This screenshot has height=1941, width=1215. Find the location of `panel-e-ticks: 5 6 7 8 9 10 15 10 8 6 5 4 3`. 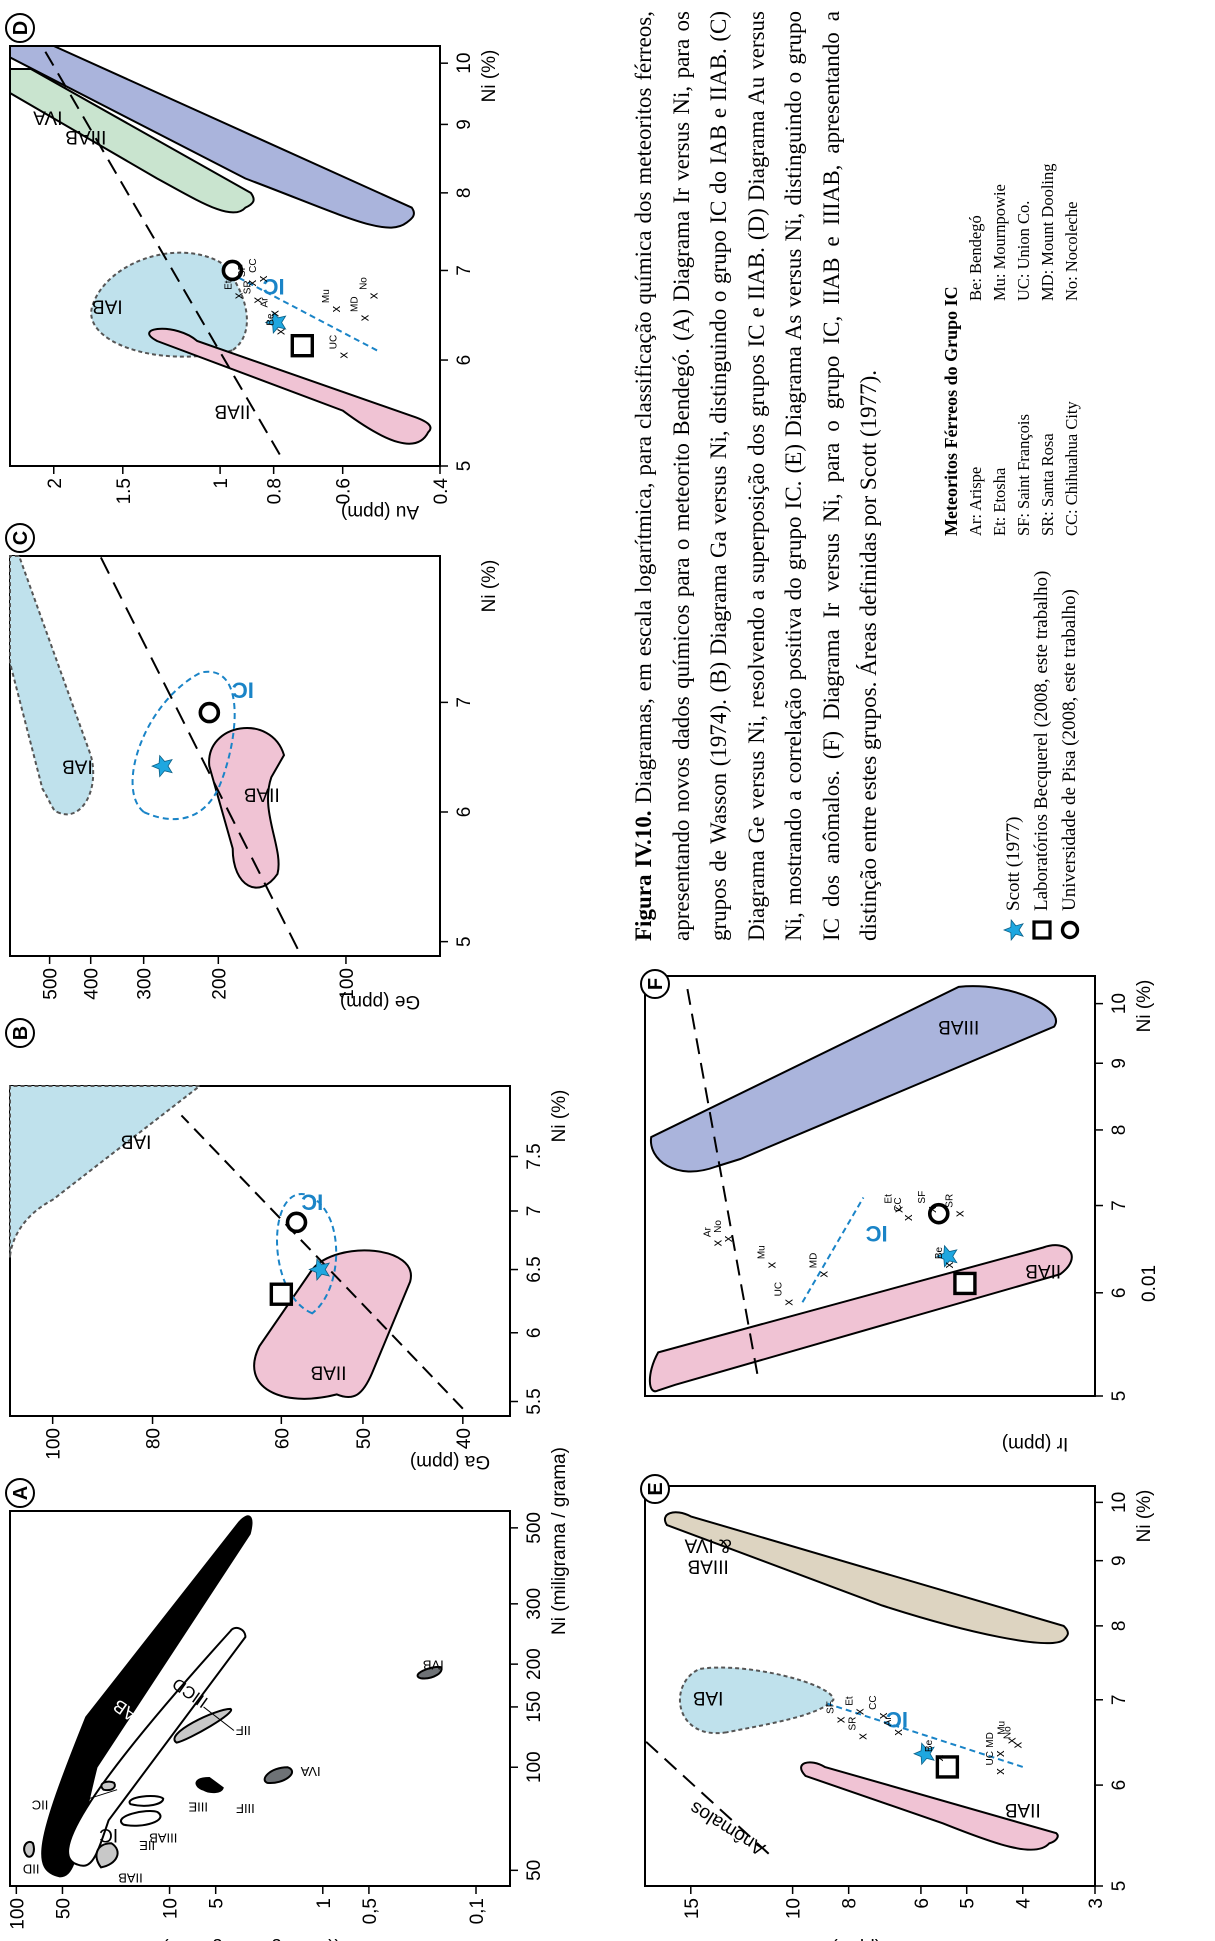

panel-e-ticks: 5 6 7 8 9 10 15 10 8 6 5 4 3 is located at coordinates (906, 1705).